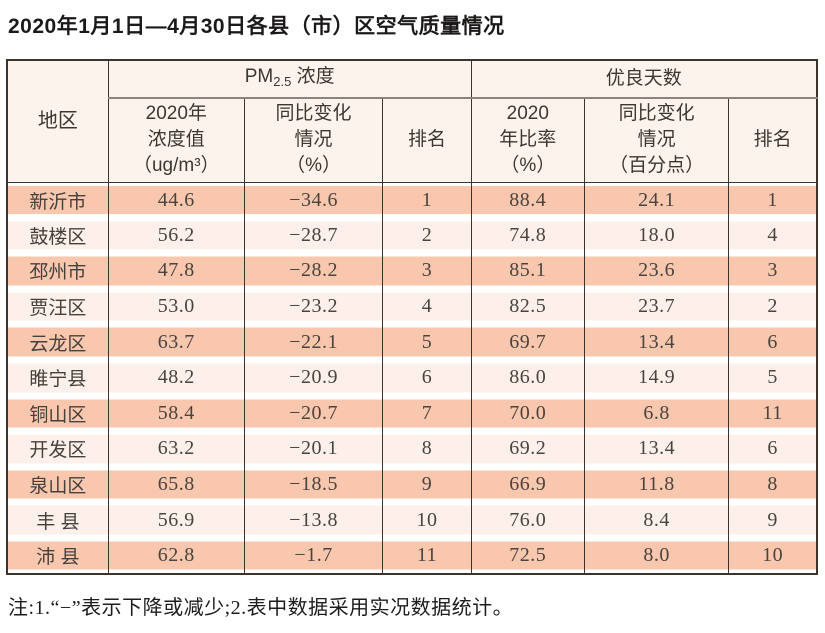 This screenshot has width=825, height=633. I want to click on gd-ratio-cell: 74.8, so click(527, 235).